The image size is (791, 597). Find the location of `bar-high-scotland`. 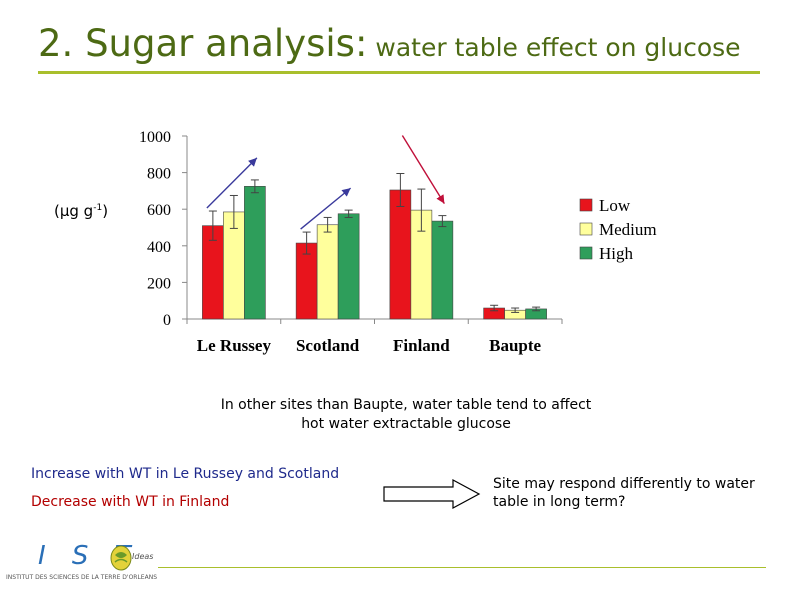

bar-high-scotland is located at coordinates (348, 266).